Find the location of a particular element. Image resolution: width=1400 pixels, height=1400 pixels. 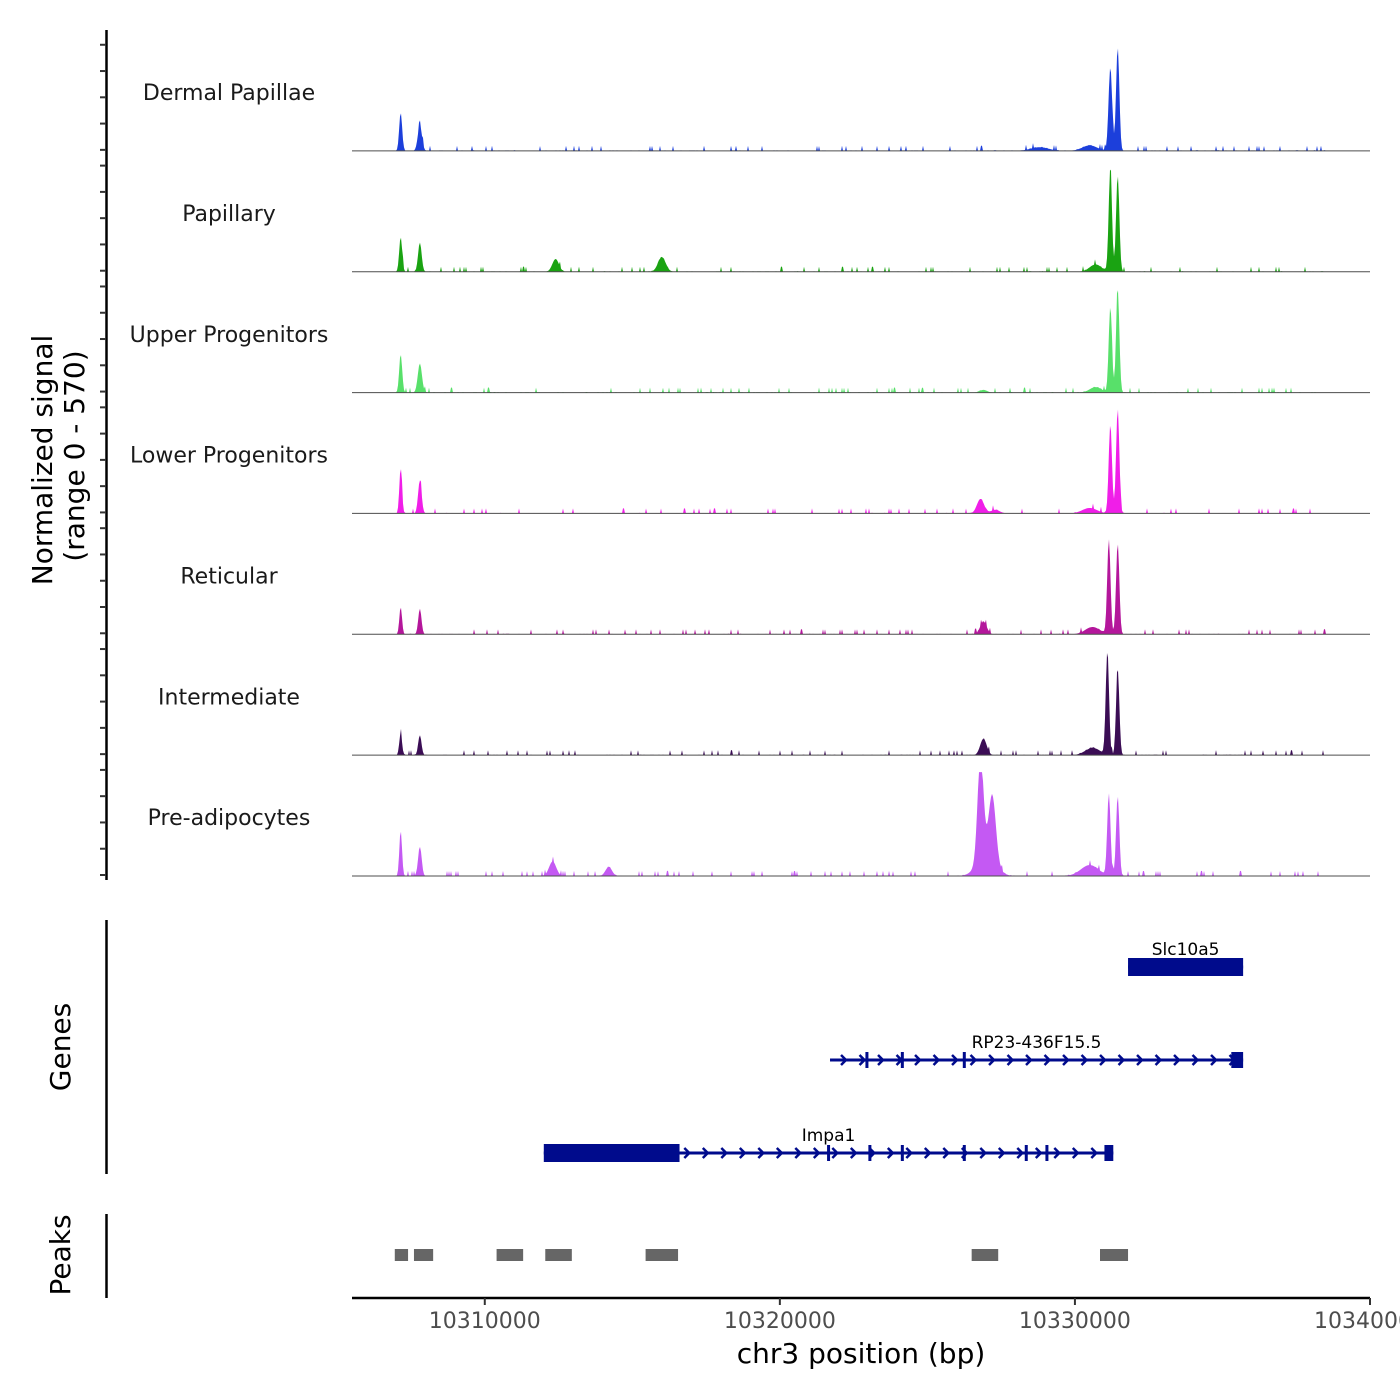

coverage-track: Pre-adipocytes is located at coordinates (759, 824).